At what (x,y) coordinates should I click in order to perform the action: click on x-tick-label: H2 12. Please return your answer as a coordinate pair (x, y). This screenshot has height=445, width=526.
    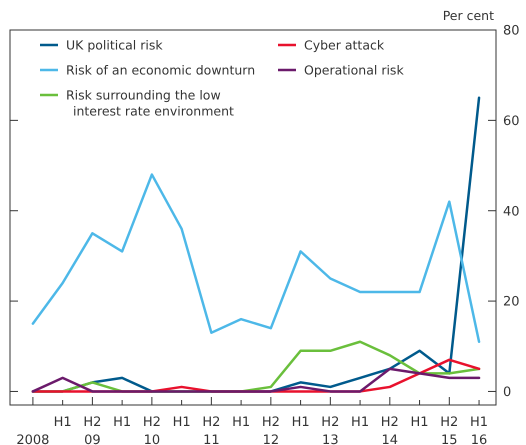
    Looking at the image, I should click on (271, 430).